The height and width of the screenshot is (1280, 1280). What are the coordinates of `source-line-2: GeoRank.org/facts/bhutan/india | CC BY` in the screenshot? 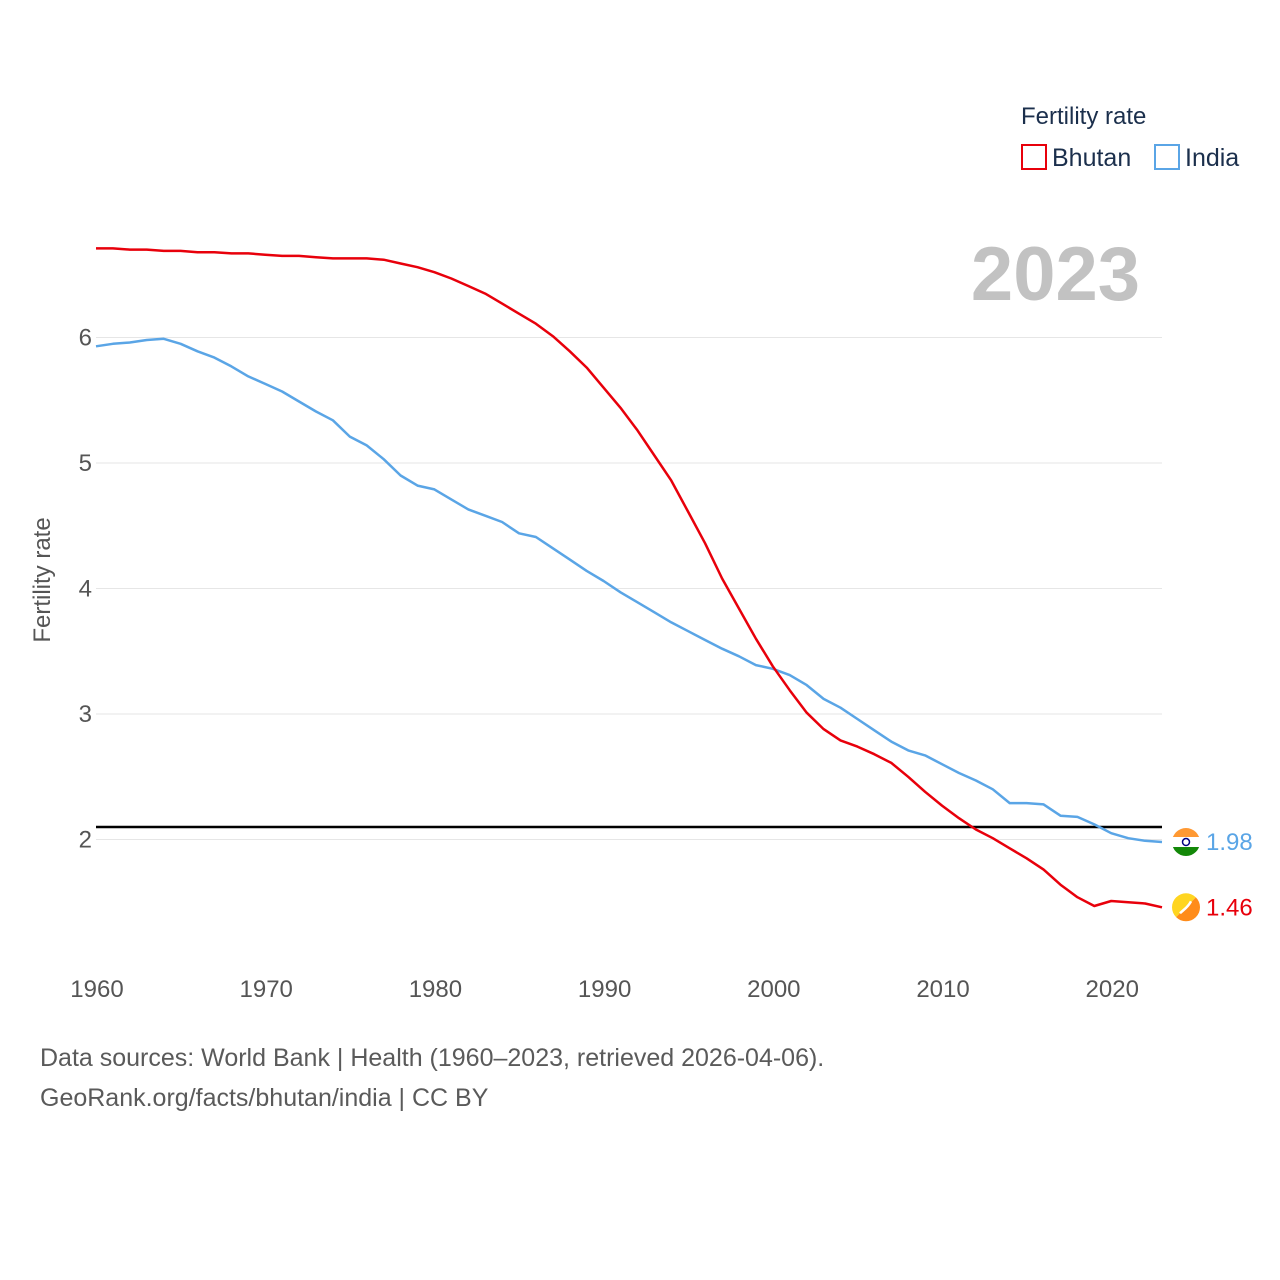 It's located at (264, 1098).